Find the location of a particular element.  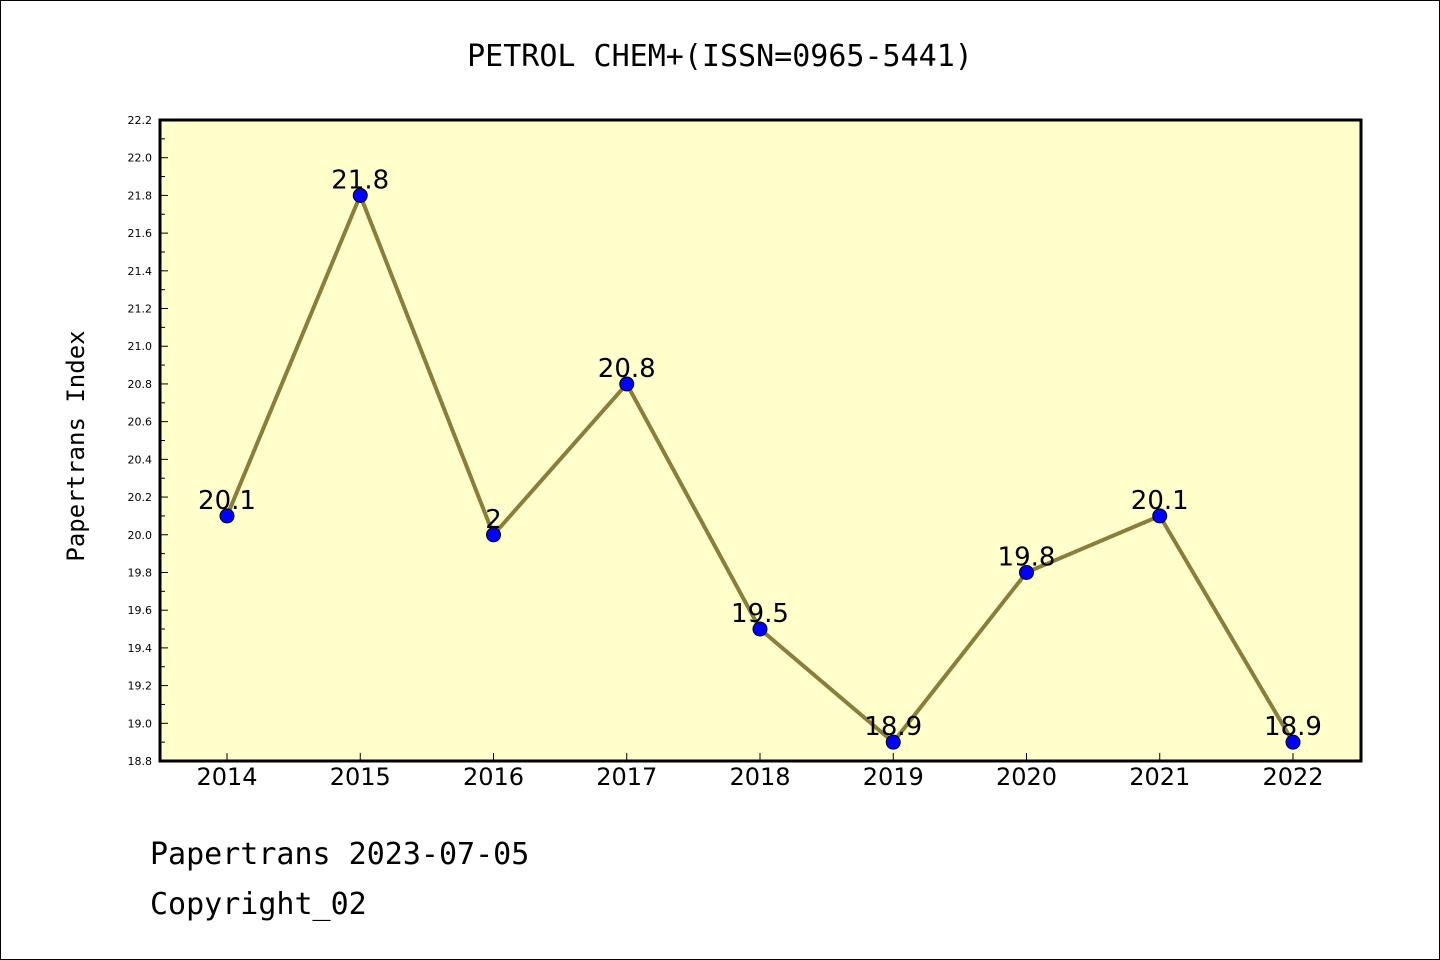

y-tick-label: 18.8 is located at coordinates (140, 761).